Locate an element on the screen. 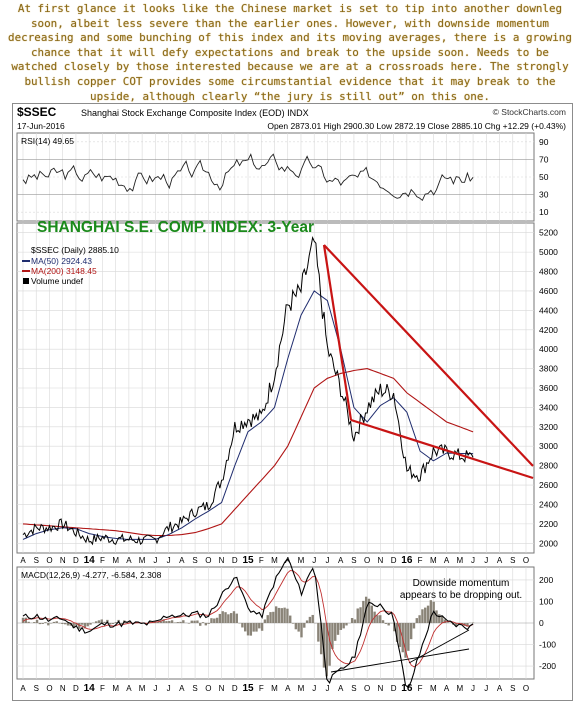 The height and width of the screenshot is (704, 580). price-tick-label: 2200 is located at coordinates (548, 524).